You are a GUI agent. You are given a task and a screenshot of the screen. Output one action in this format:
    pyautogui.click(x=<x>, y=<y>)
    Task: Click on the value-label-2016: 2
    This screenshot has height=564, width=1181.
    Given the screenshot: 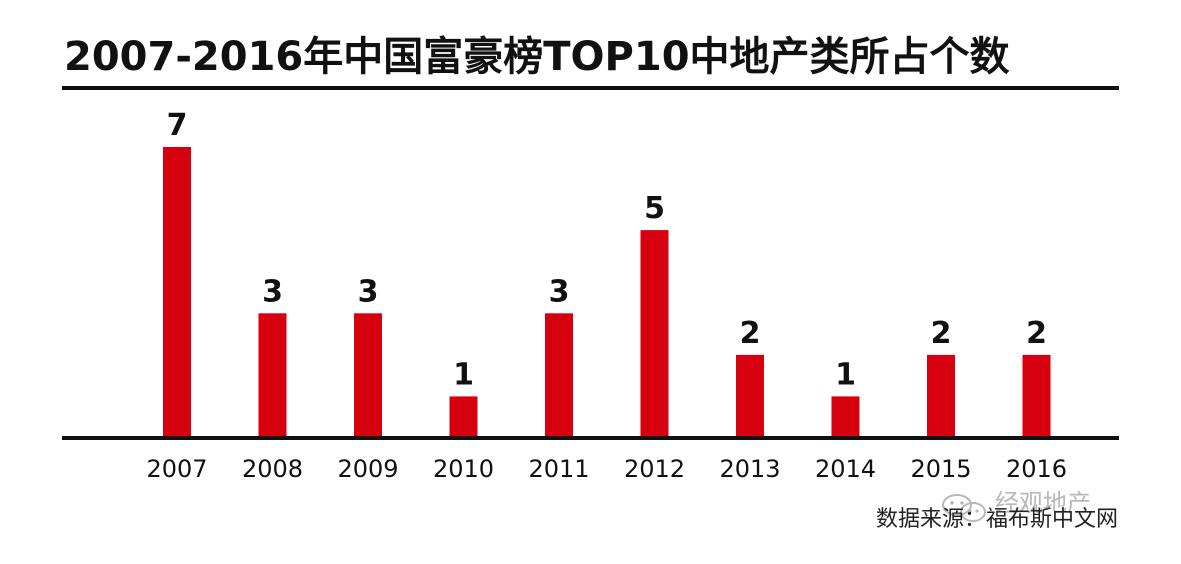 What is the action you would take?
    pyautogui.click(x=1036, y=333)
    